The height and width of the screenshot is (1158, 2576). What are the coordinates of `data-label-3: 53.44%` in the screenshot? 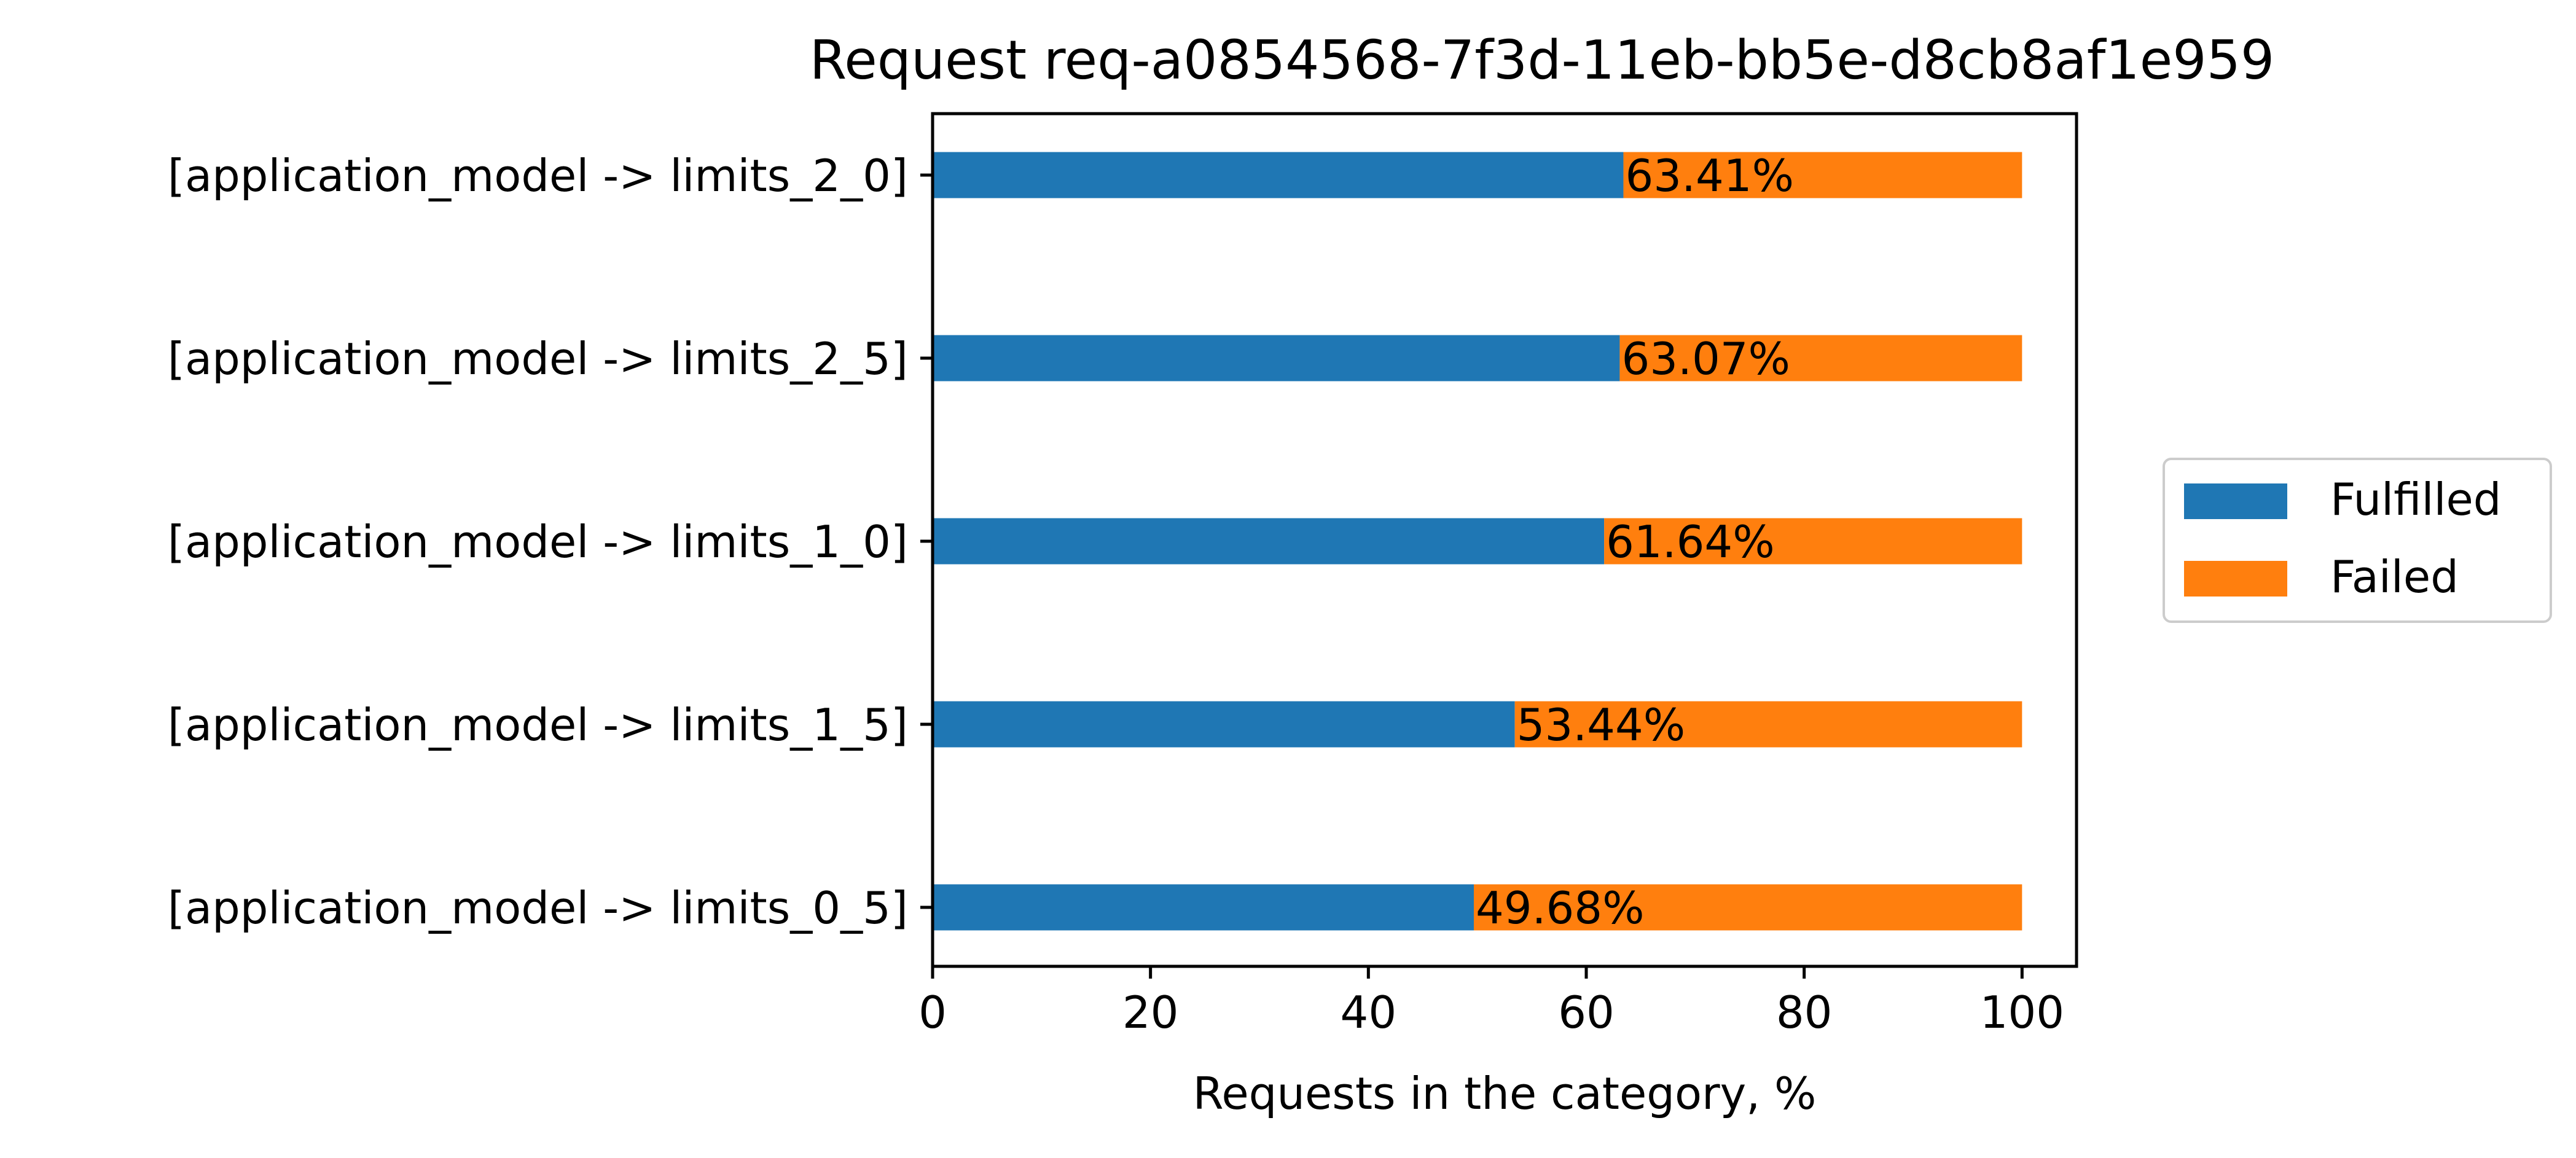 It's located at (1601, 725).